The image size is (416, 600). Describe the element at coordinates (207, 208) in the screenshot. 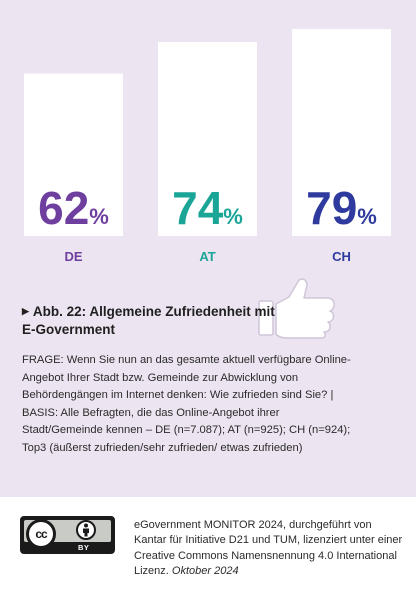

I see `data-label-at: 74%` at that location.